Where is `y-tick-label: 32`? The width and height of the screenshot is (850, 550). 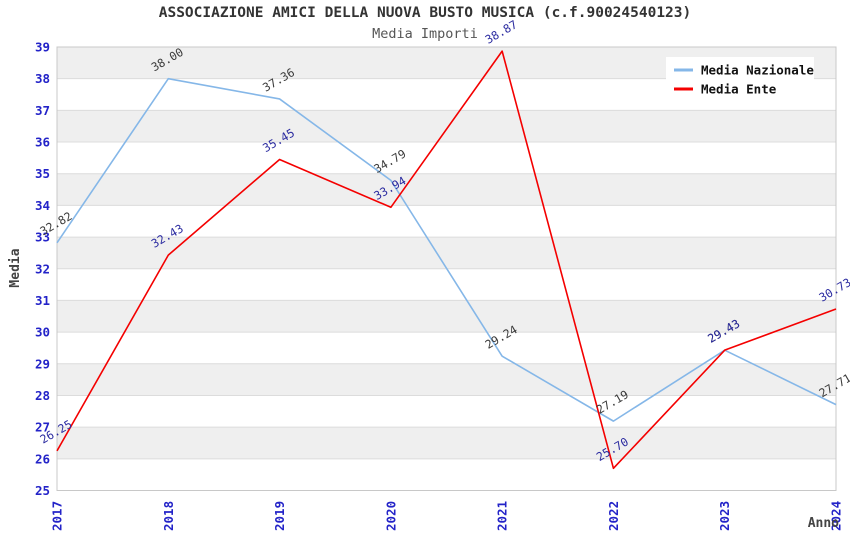 y-tick-label: 32 is located at coordinates (42, 268).